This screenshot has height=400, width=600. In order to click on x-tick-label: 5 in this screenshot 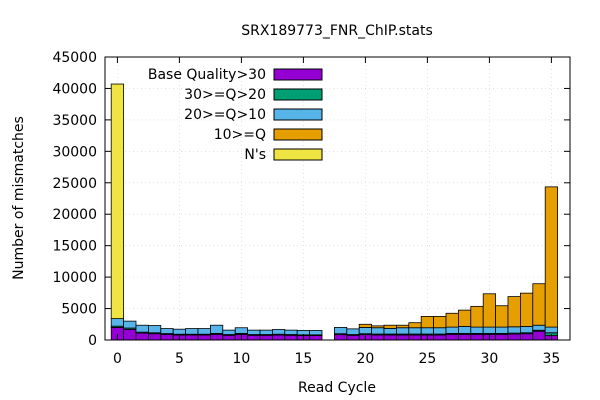, I will do `click(179, 359)`.